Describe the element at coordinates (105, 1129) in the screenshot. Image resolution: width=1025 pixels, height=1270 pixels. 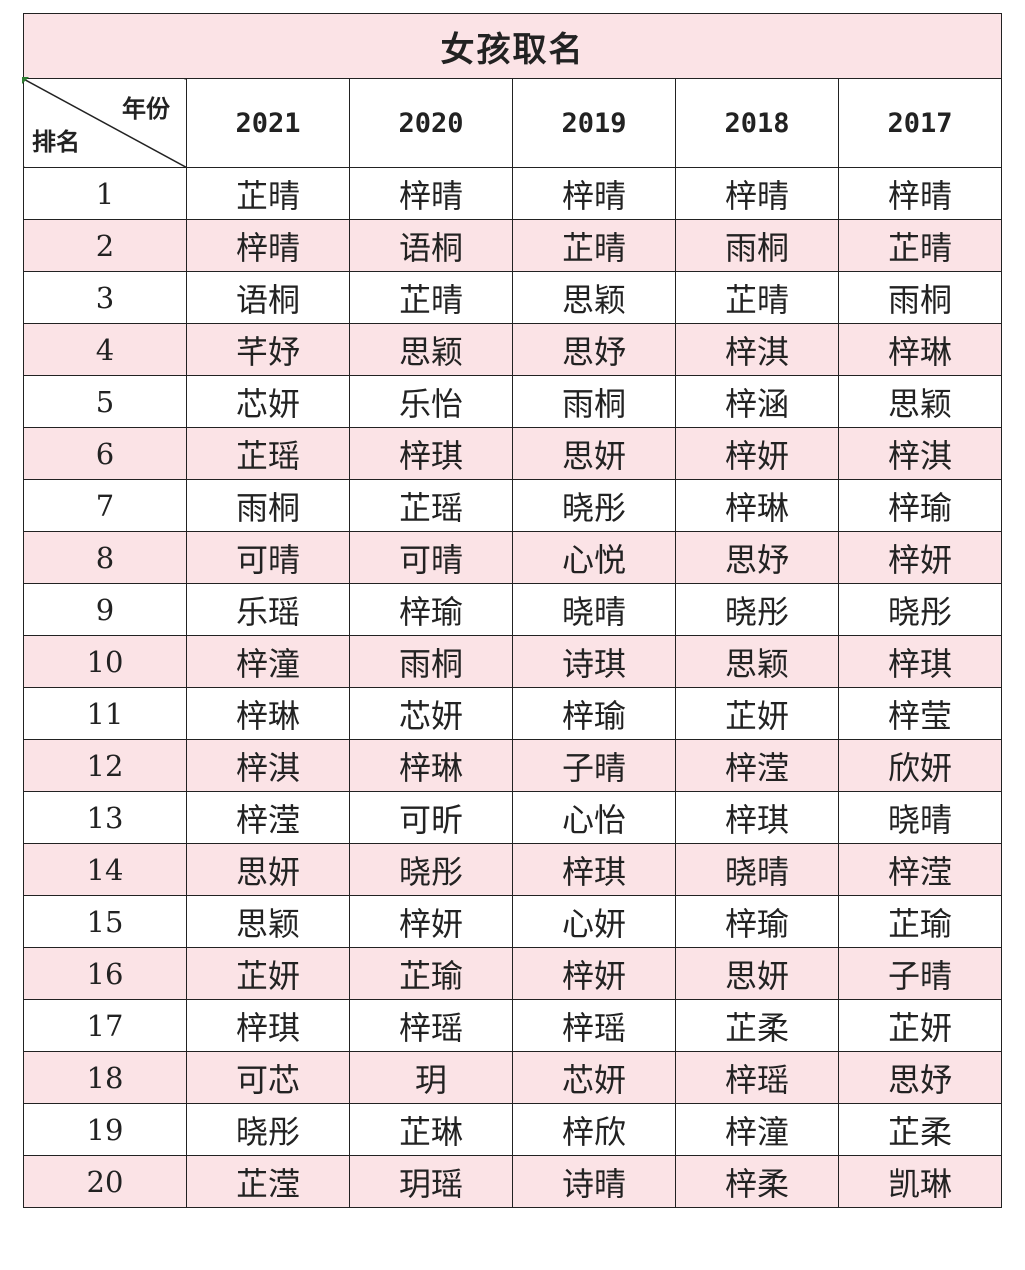
I see `rank-cell: 19` at that location.